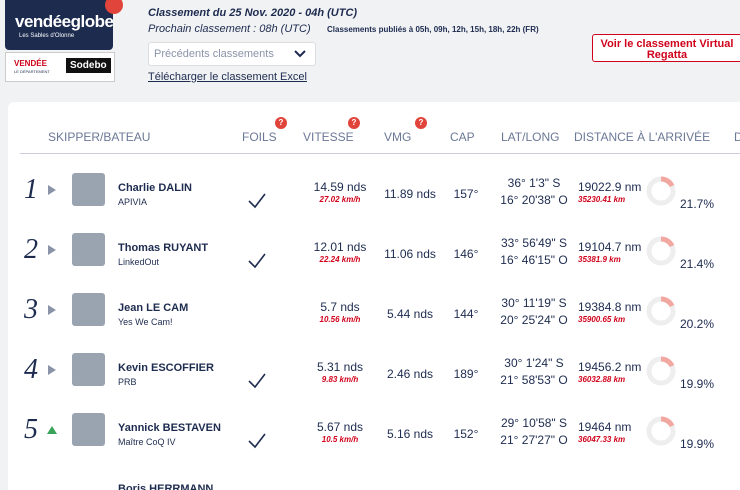 This screenshot has height=490, width=740. I want to click on speed: 5.31 nds, so click(340, 367).